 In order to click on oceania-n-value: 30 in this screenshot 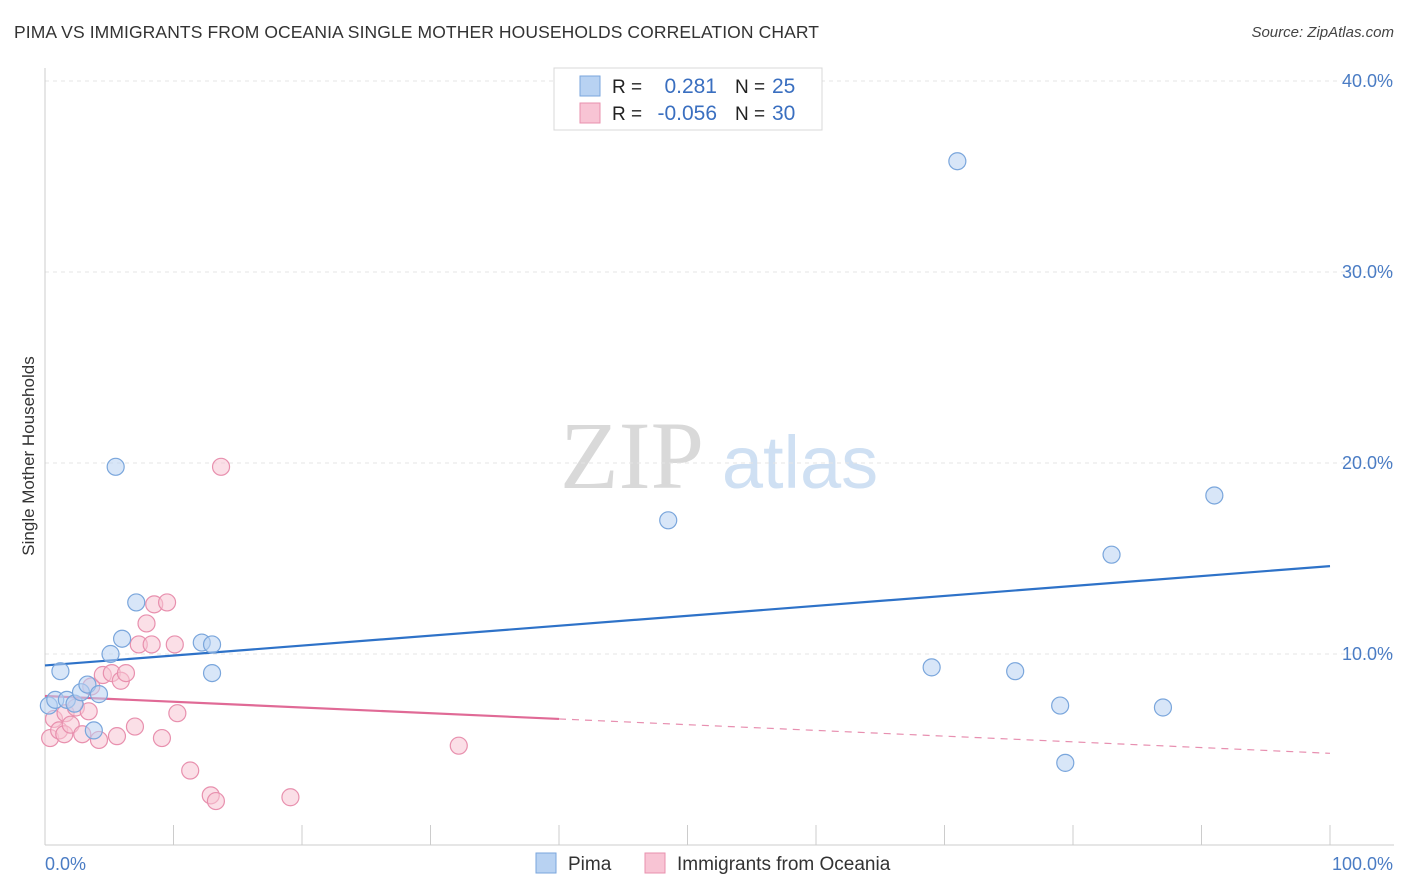, I will do `click(783, 113)`.